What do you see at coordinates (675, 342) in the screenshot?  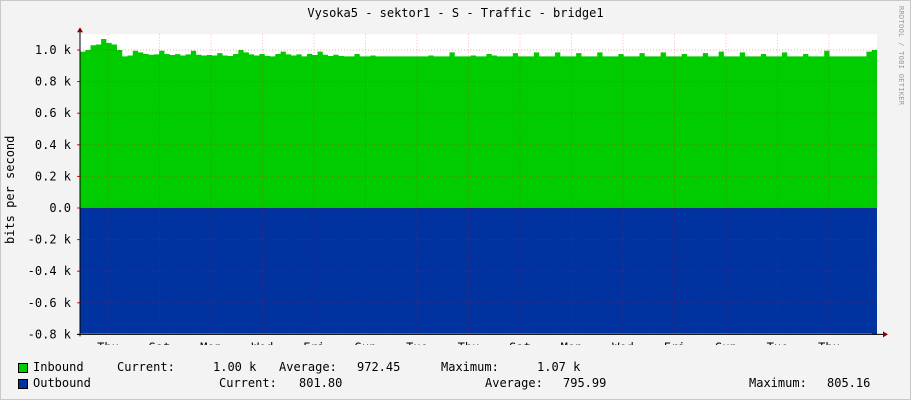 I see `x-tick-label-11: Fri` at bounding box center [675, 342].